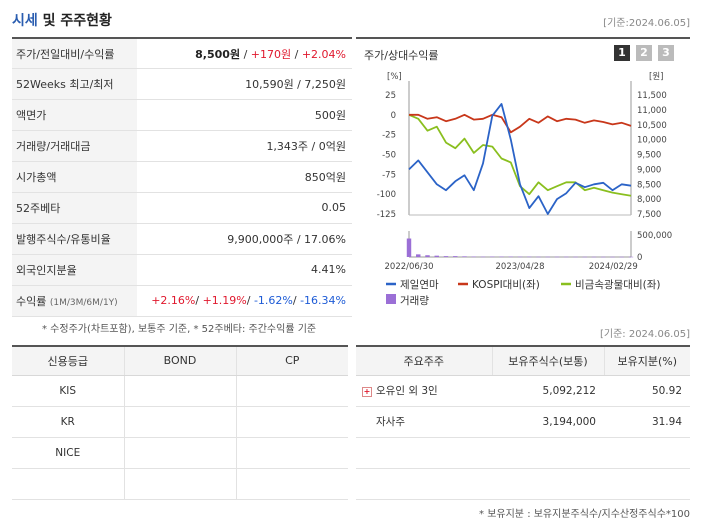 This screenshot has height=525, width=702. I want to click on info-value-returns: +2.16%/ +1.19%/ -1.62%/ -16.34%, so click(244, 301).